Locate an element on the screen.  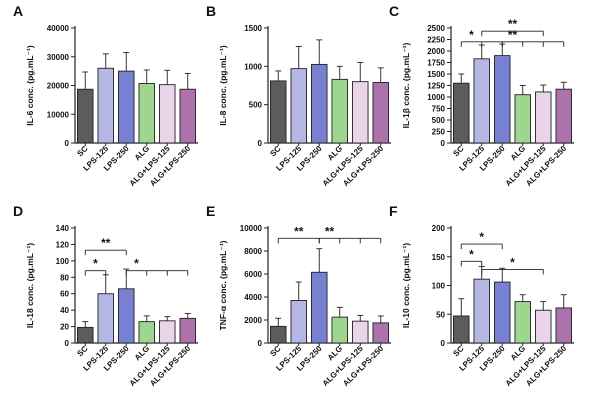
y-axis-label: IL-8 conc. (pg.mL⁻¹) is located at coordinates (223, 85).